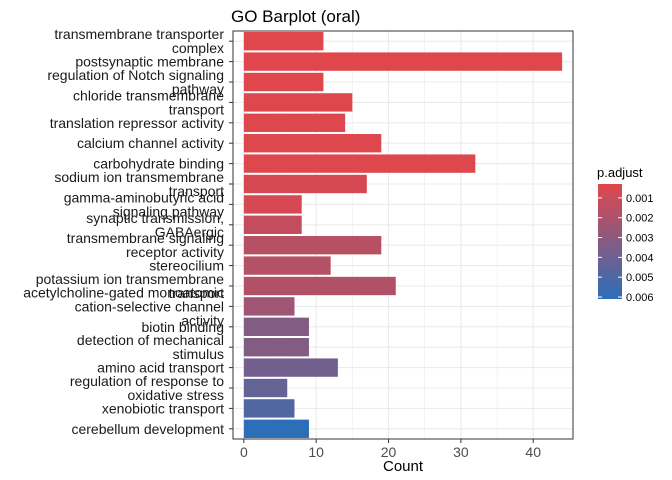 This screenshot has height=480, width=672. I want to click on legend-tick-label: 0.005, so click(640, 278).